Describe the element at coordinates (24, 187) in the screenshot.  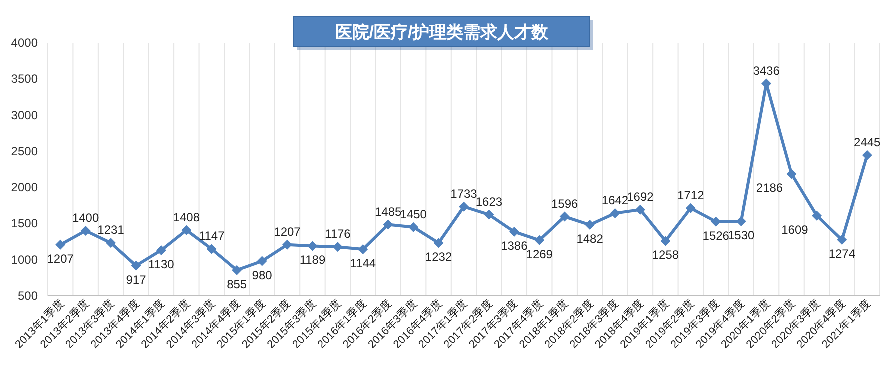
I see `y-tick-label: 2000` at that location.